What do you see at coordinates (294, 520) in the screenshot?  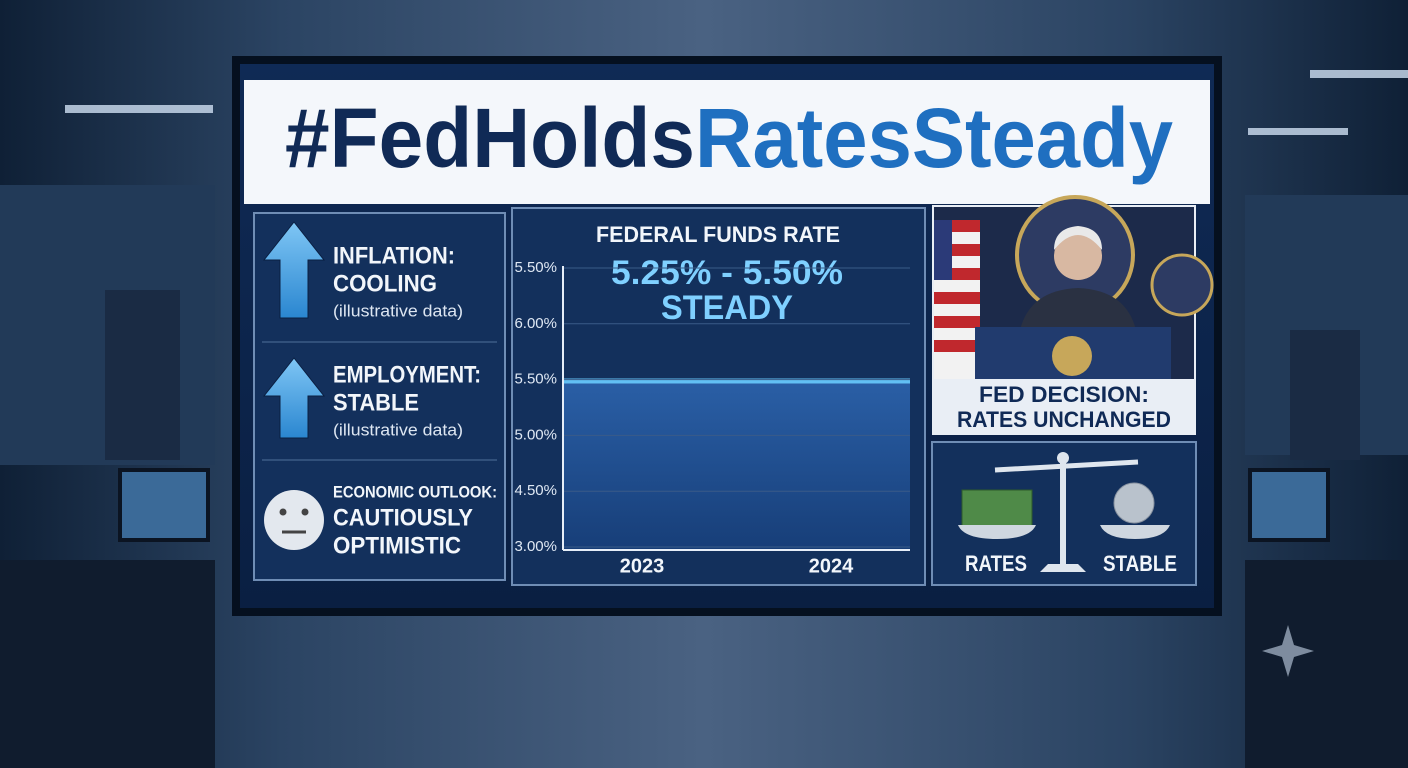 I see `face-icon` at bounding box center [294, 520].